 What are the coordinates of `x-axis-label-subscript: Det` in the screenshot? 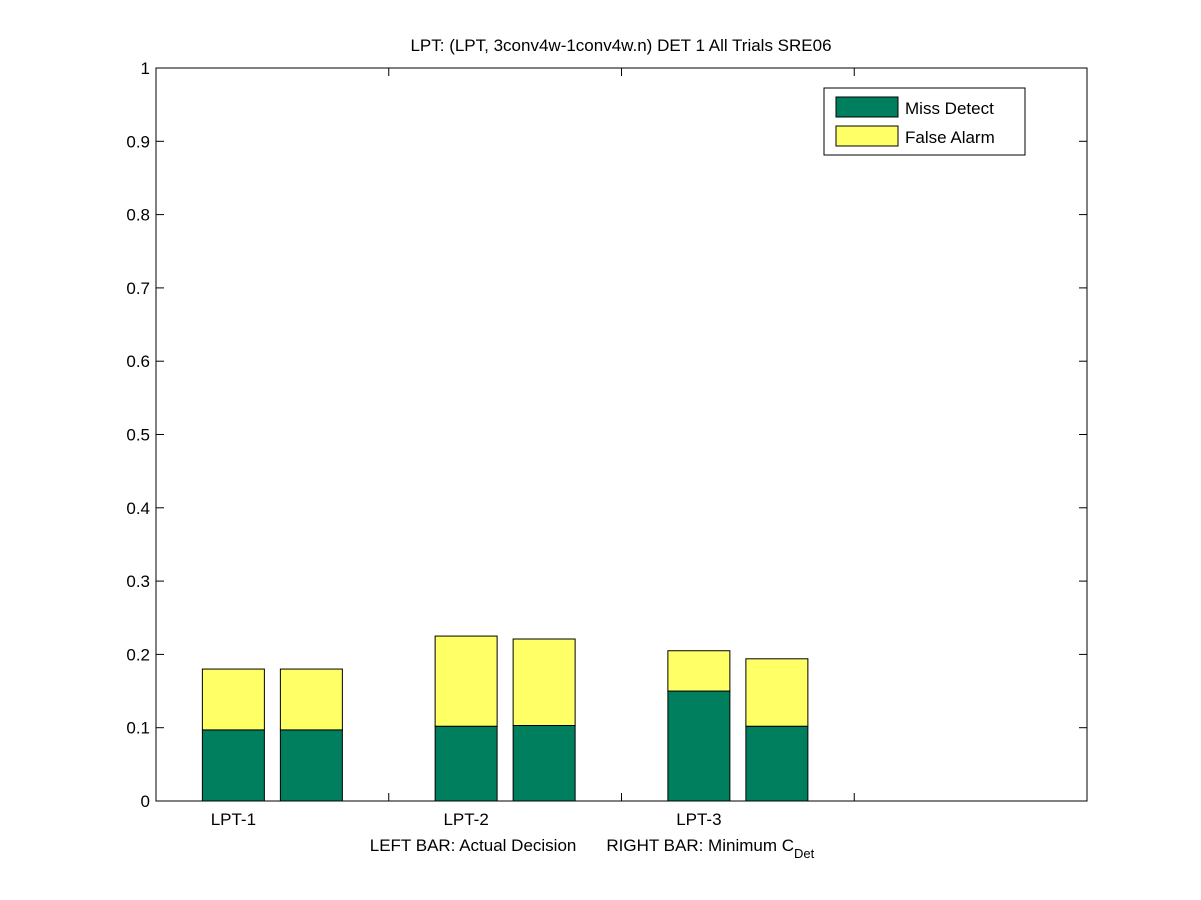 It's located at (804, 853).